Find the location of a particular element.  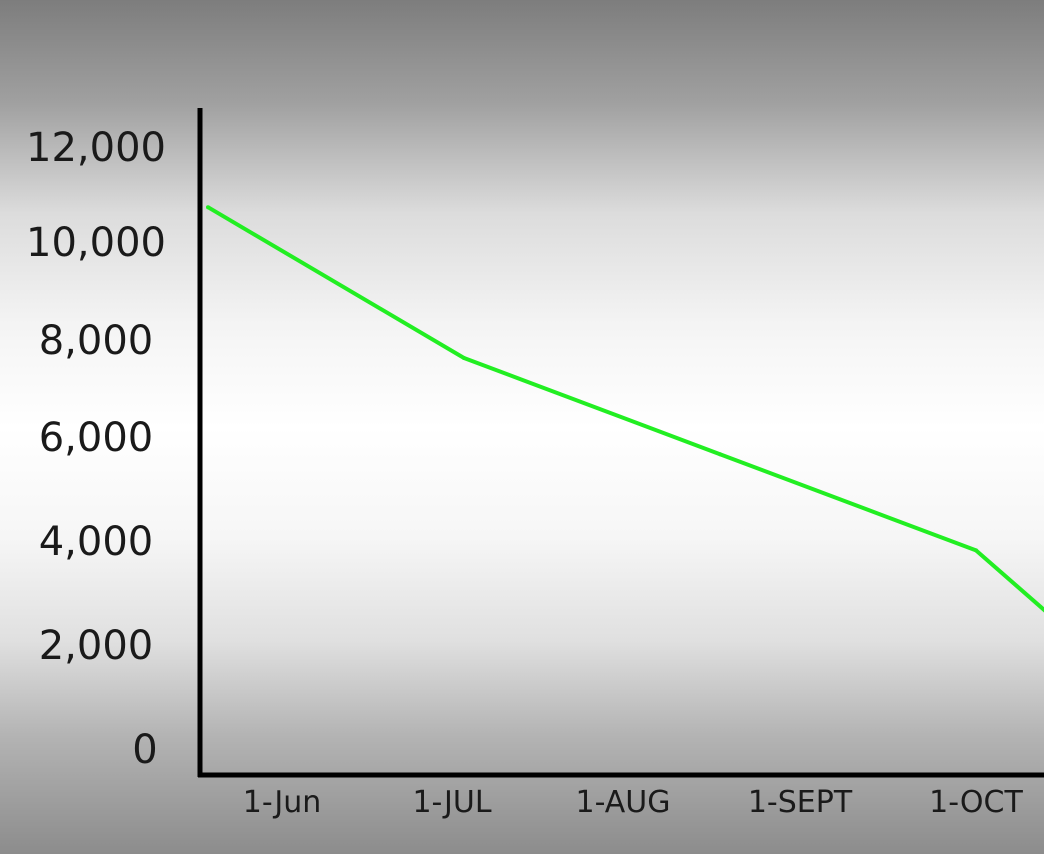

y-tick-label: 12,000 is located at coordinates (96, 148).